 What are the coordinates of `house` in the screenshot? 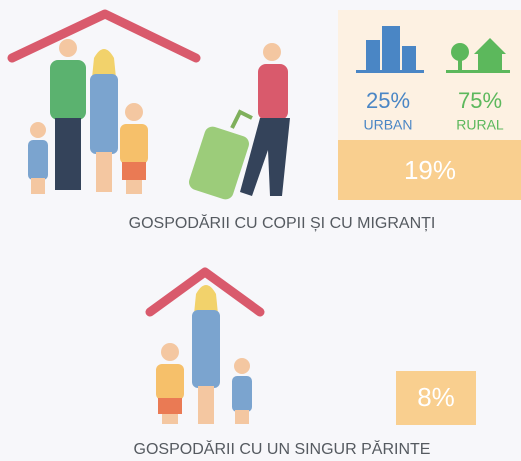 It's located at (490, 54).